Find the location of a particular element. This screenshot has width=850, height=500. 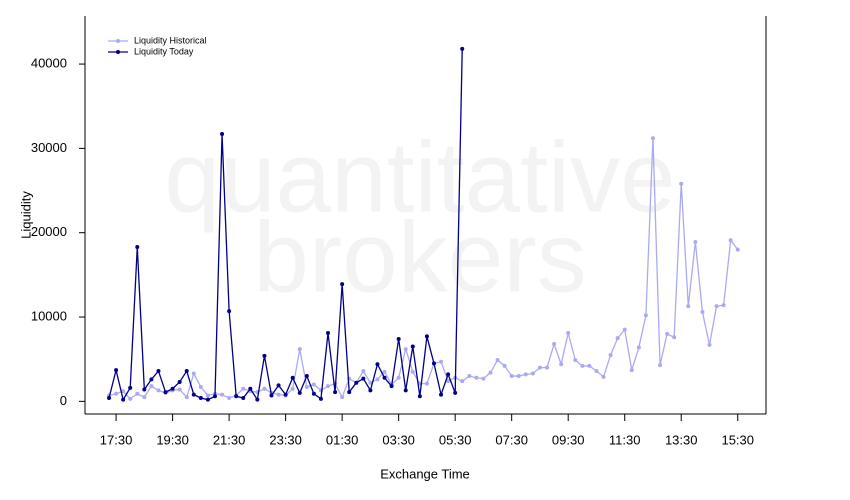

x-tick-label: 09:30 is located at coordinates (568, 439).